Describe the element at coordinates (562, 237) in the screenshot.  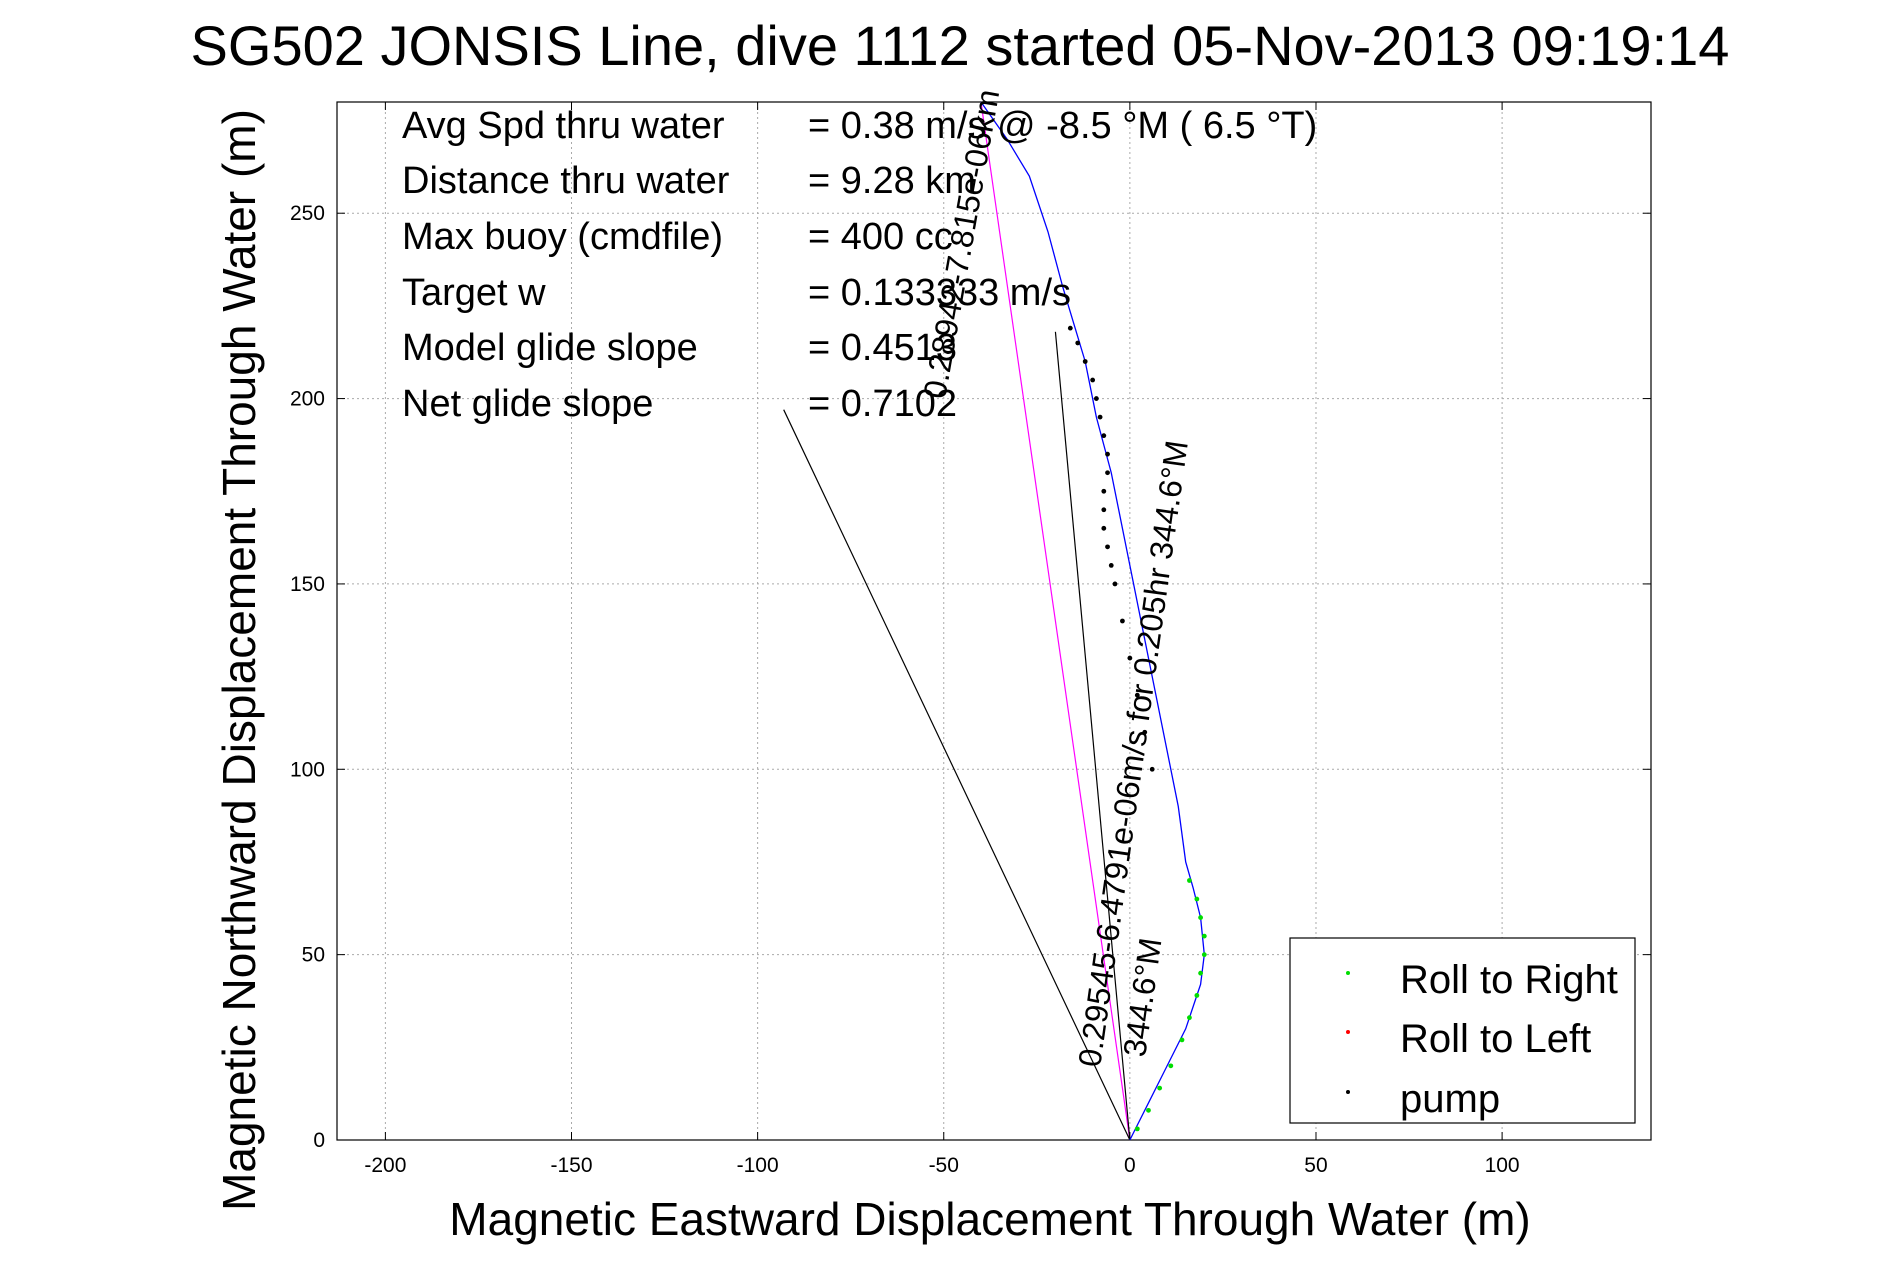
I see `stat-label-buoy: Max buoy (cmdfile)` at that location.